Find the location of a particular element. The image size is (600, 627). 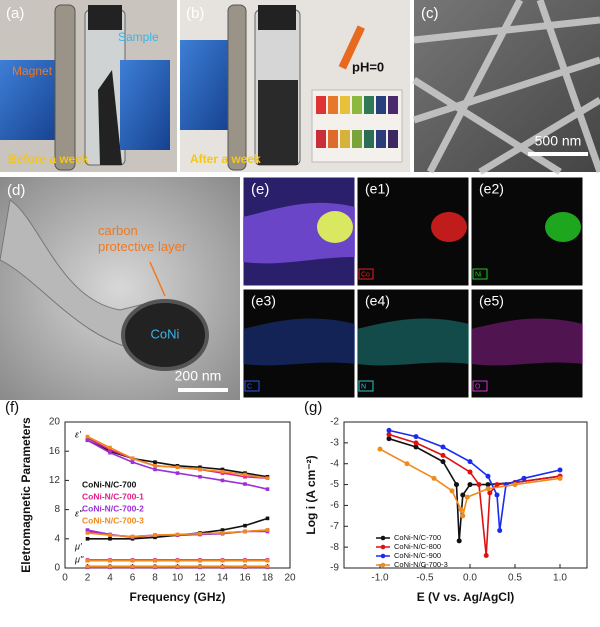

x-axis-label: E (V vs. Ag/AgCl) is located at coordinates (466, 597).